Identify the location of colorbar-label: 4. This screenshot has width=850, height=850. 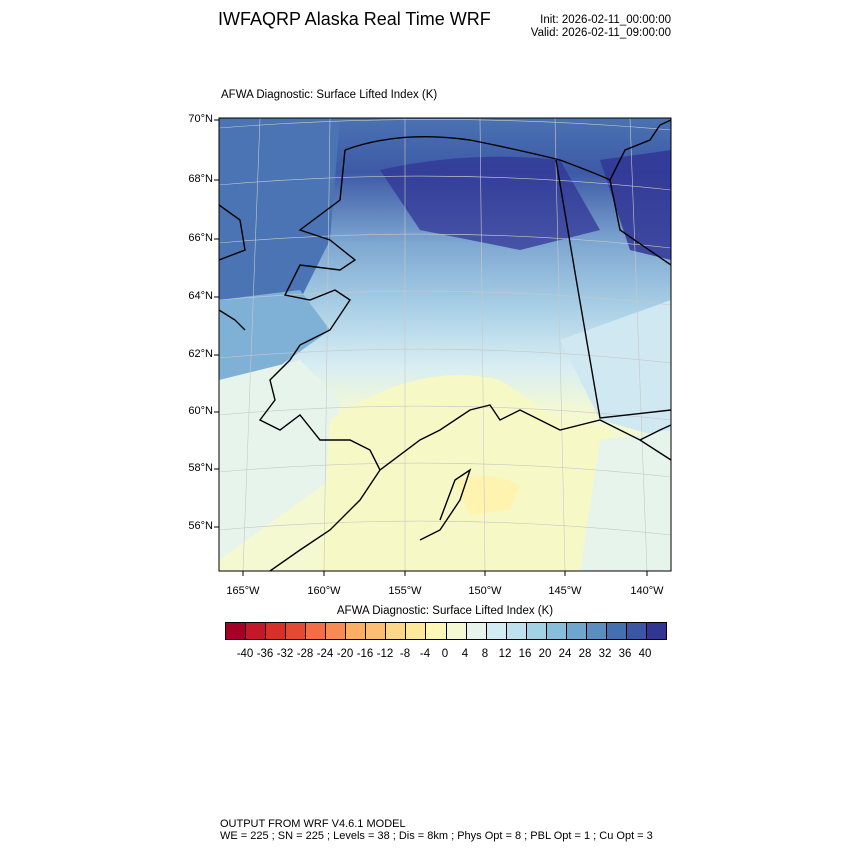
(465, 654).